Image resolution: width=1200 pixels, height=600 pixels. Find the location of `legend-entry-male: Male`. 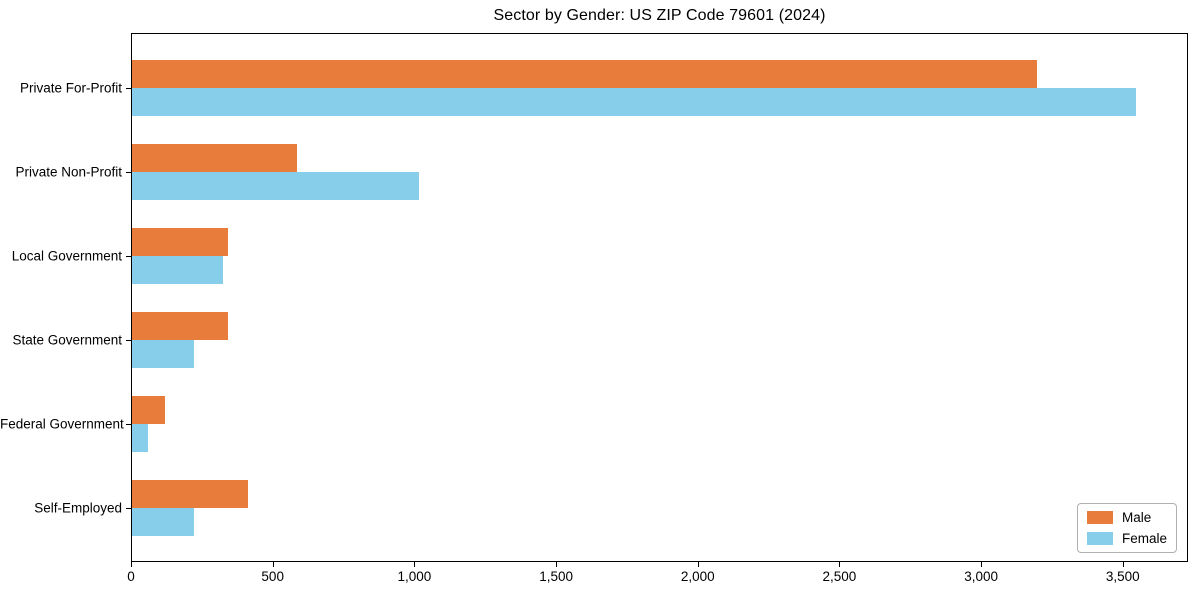

legend-entry-male: Male is located at coordinates (1126, 517).